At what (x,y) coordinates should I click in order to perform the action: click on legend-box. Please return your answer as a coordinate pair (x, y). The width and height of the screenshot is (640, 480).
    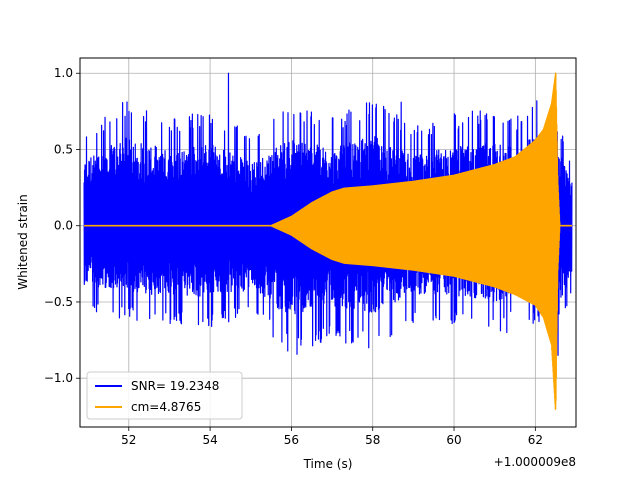
    Looking at the image, I should click on (164, 395).